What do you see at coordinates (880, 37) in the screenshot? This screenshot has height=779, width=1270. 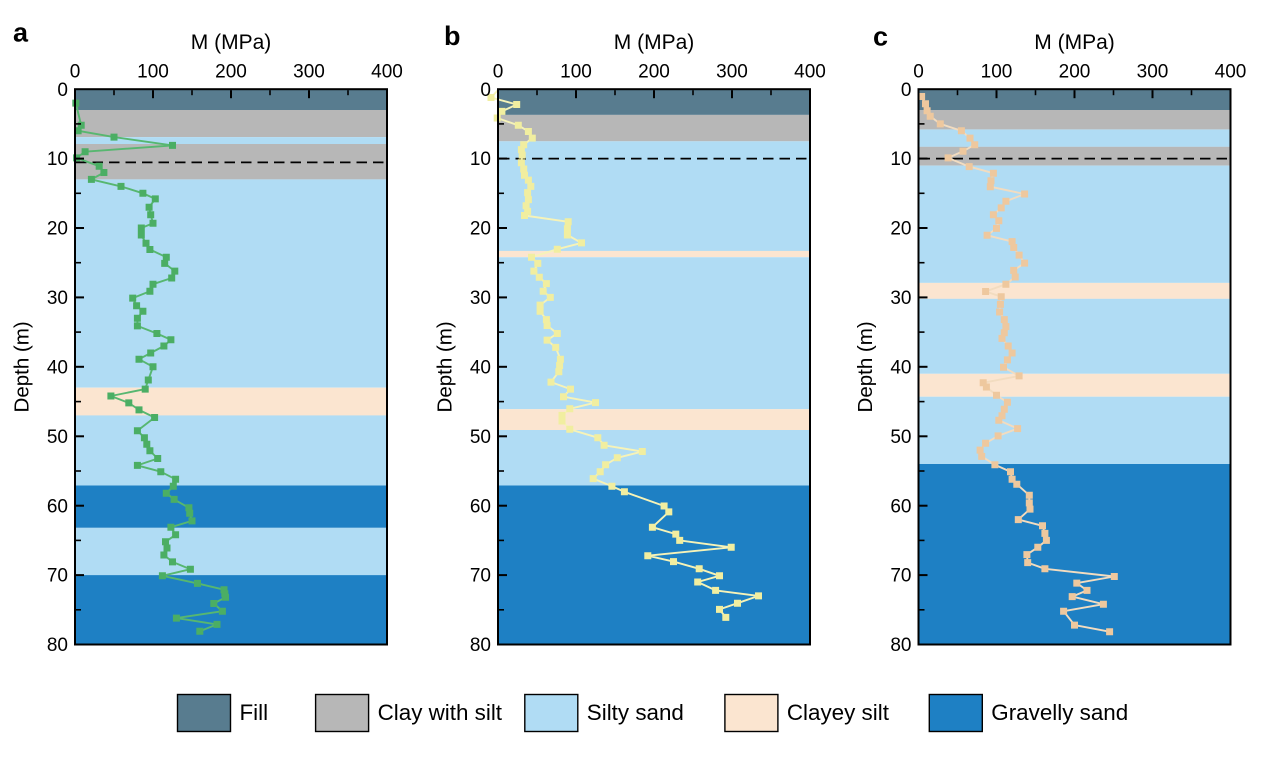 I see `svg-text: c` at bounding box center [880, 37].